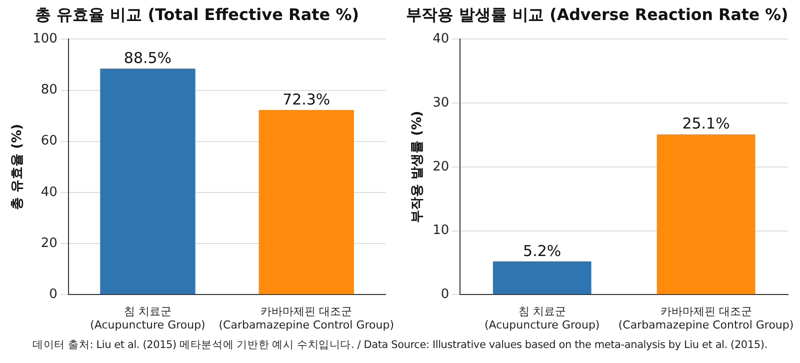 This screenshot has height=363, width=800. What do you see at coordinates (706, 123) in the screenshot?
I see `data-label: 25.1%` at bounding box center [706, 123].